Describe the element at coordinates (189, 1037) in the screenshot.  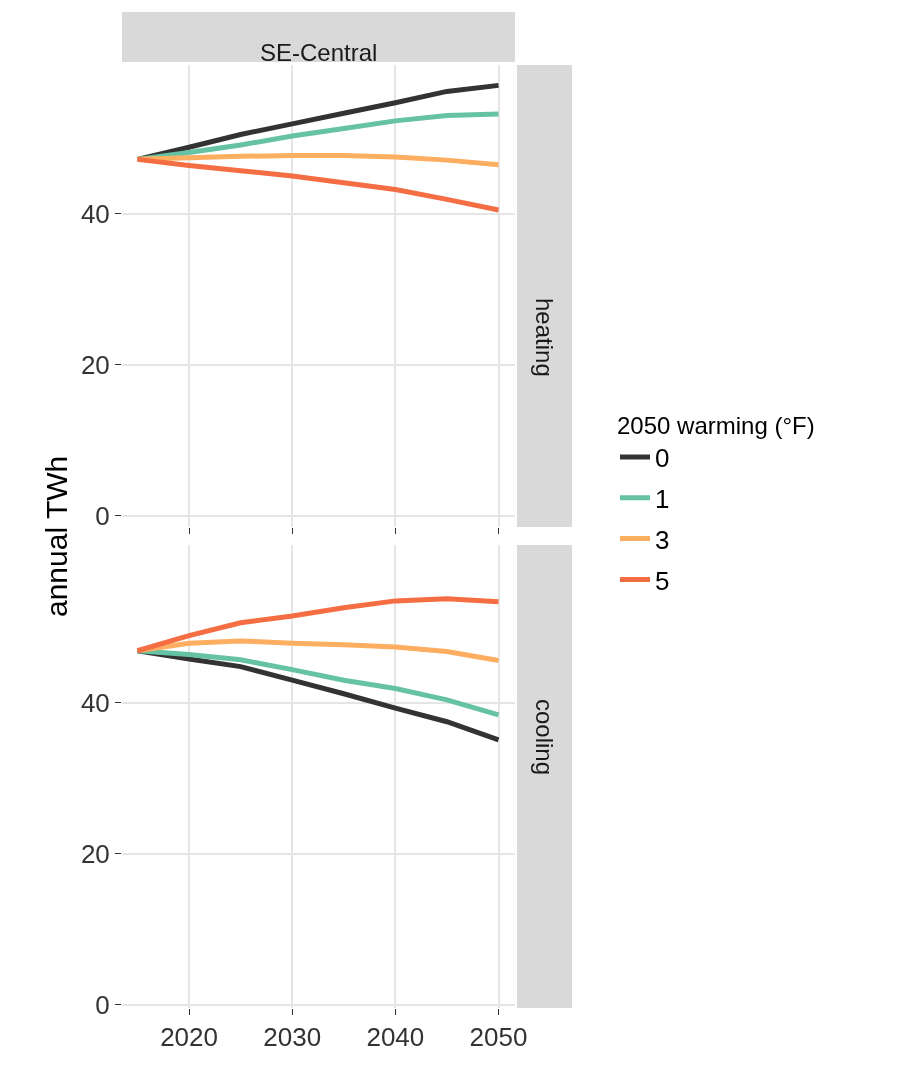
I see `x-tick-label: 2020` at that location.